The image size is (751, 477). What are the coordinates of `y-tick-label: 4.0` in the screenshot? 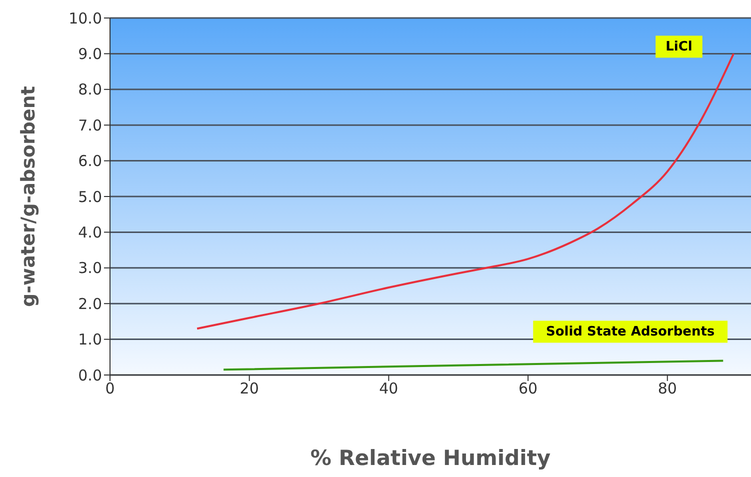 It's located at (90, 233).